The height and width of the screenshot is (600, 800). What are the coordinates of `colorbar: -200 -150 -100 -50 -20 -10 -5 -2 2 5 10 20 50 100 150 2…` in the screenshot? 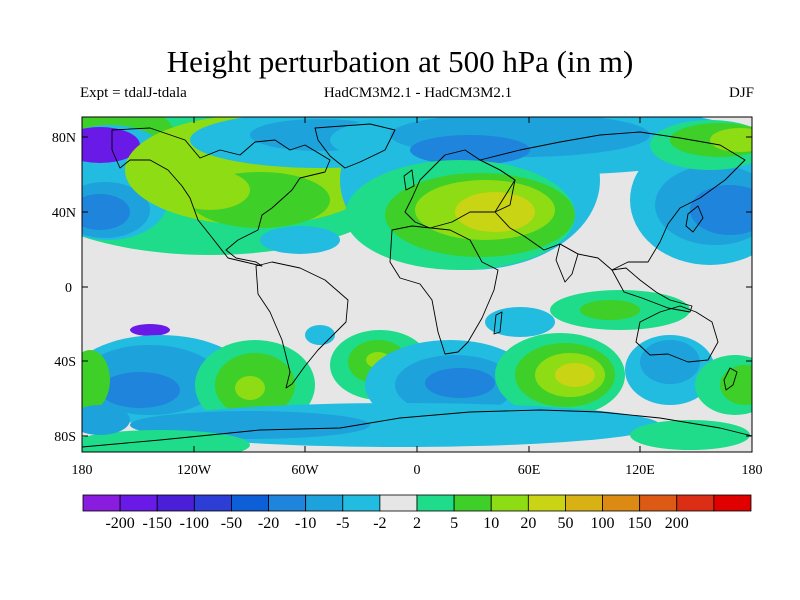 It's located at (417, 513).